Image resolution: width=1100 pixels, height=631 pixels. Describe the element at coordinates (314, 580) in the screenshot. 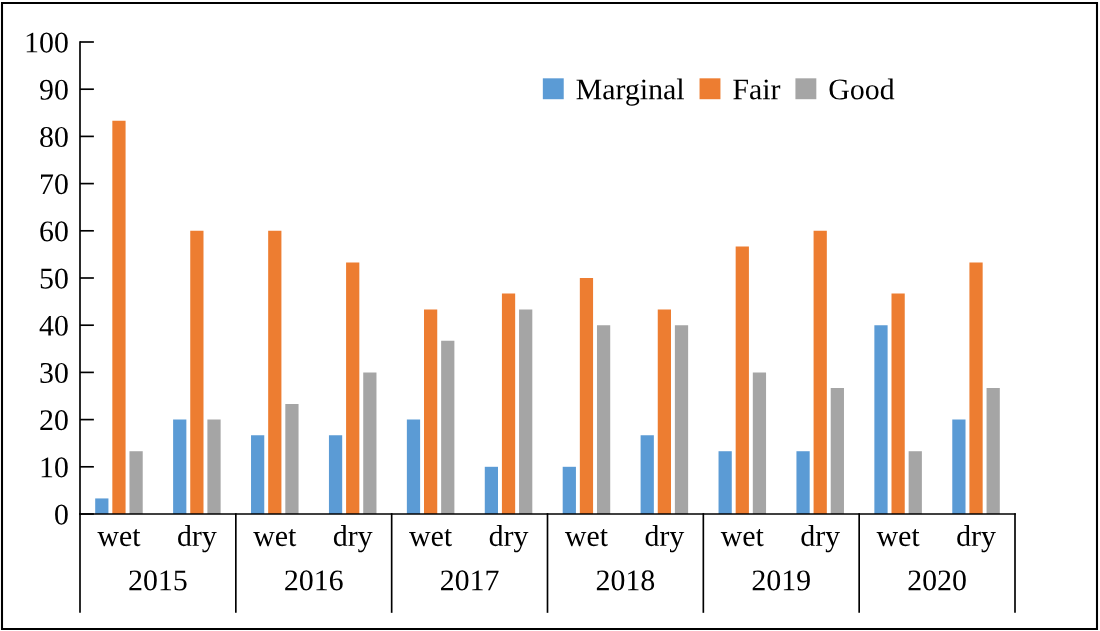

I see `text: 2016` at that location.